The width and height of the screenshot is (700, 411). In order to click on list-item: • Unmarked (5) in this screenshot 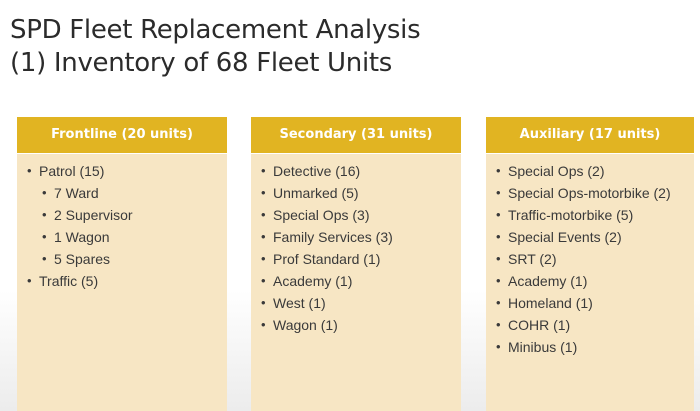, I will do `click(356, 193)`.